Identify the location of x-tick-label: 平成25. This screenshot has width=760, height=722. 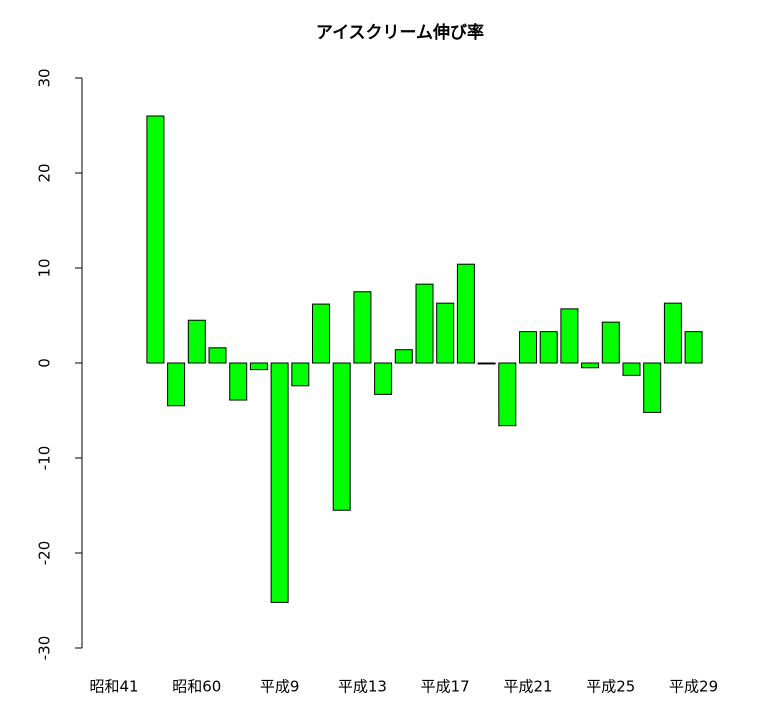
(610, 687).